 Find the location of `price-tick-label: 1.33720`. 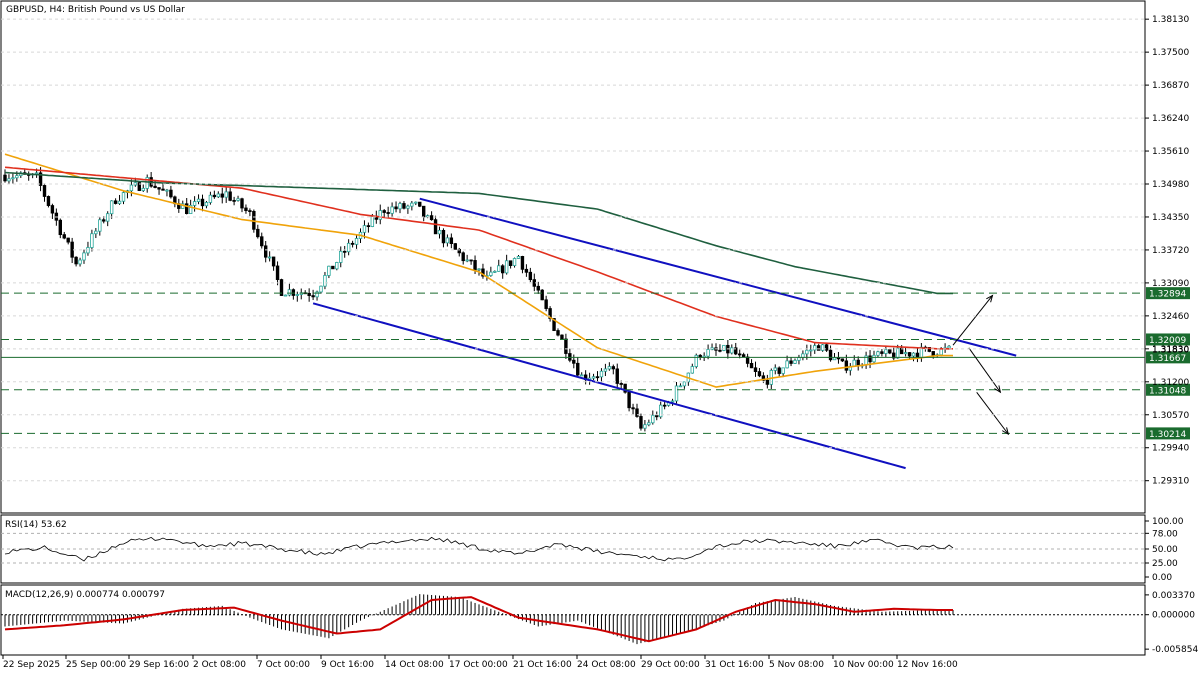

price-tick-label: 1.33720 is located at coordinates (1170, 251).